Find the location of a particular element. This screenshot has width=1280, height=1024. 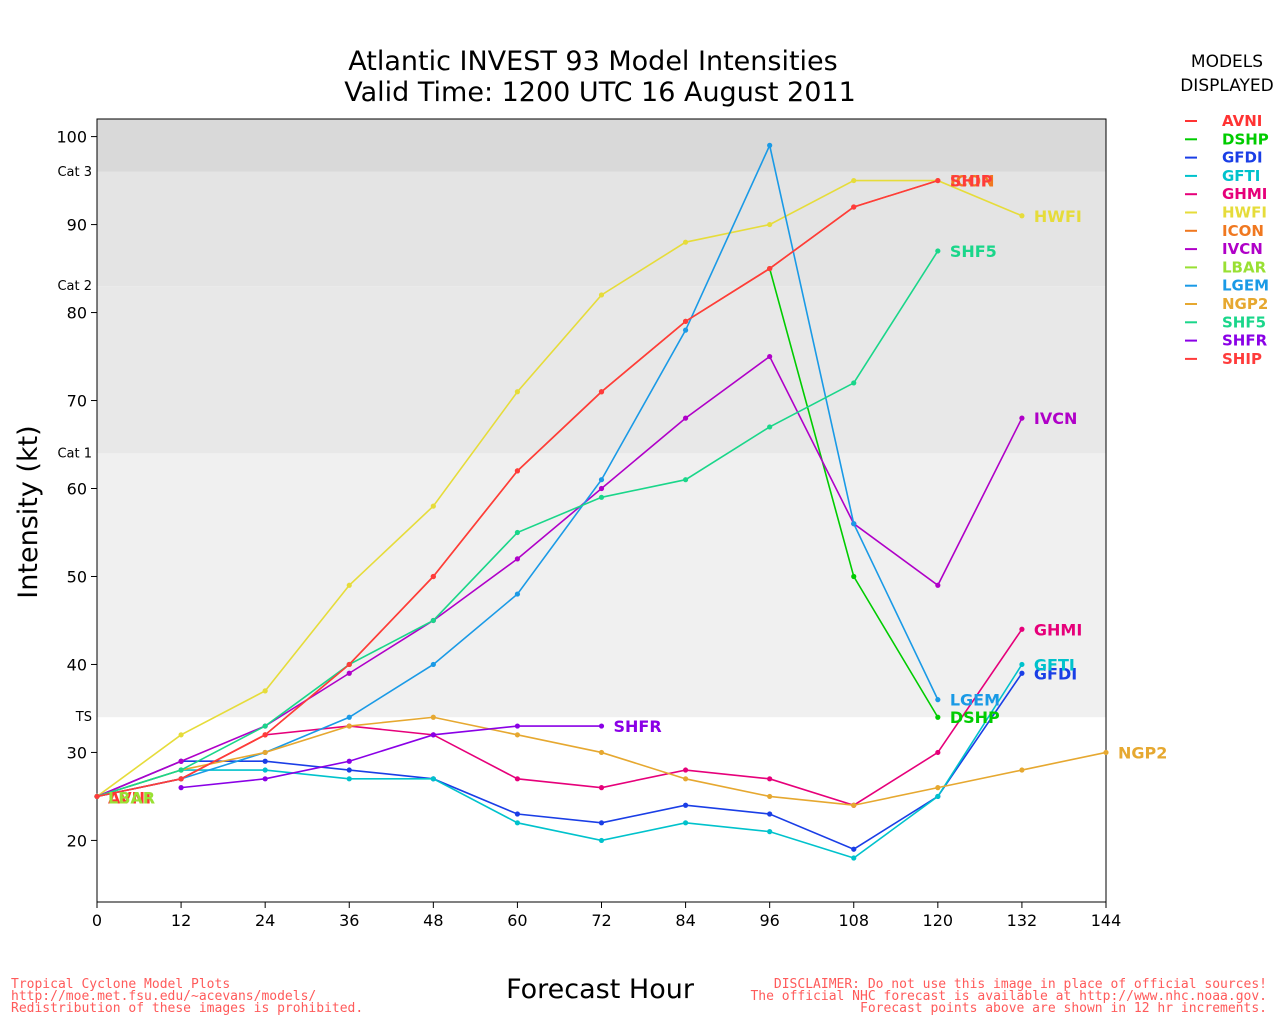

end-label-shf5: SHF5 is located at coordinates (973, 251).